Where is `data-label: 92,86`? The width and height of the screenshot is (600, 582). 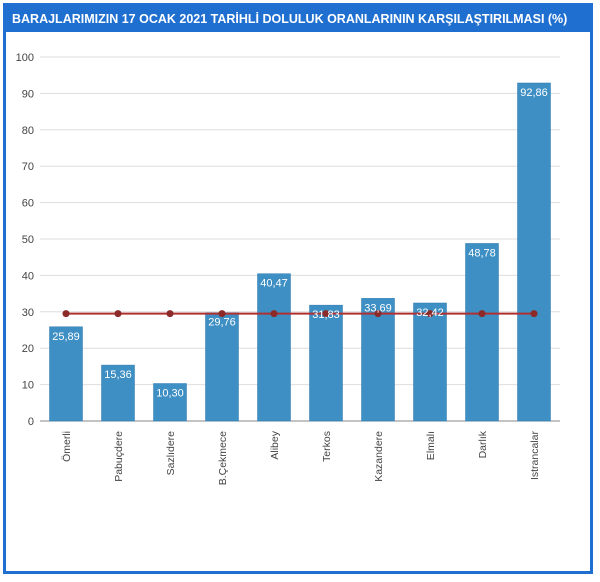
data-label: 92,86 is located at coordinates (534, 93).